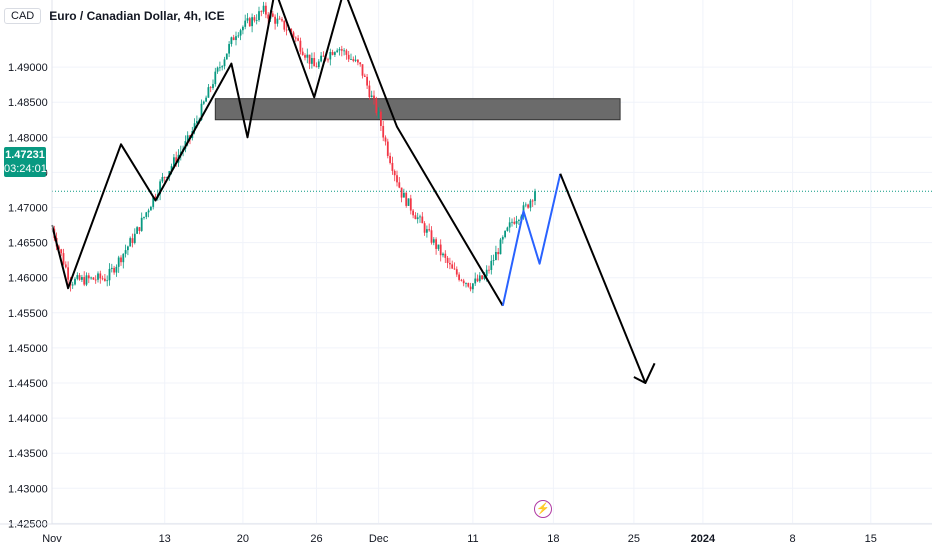  I want to click on currency-badge: CAD, so click(23, 16).